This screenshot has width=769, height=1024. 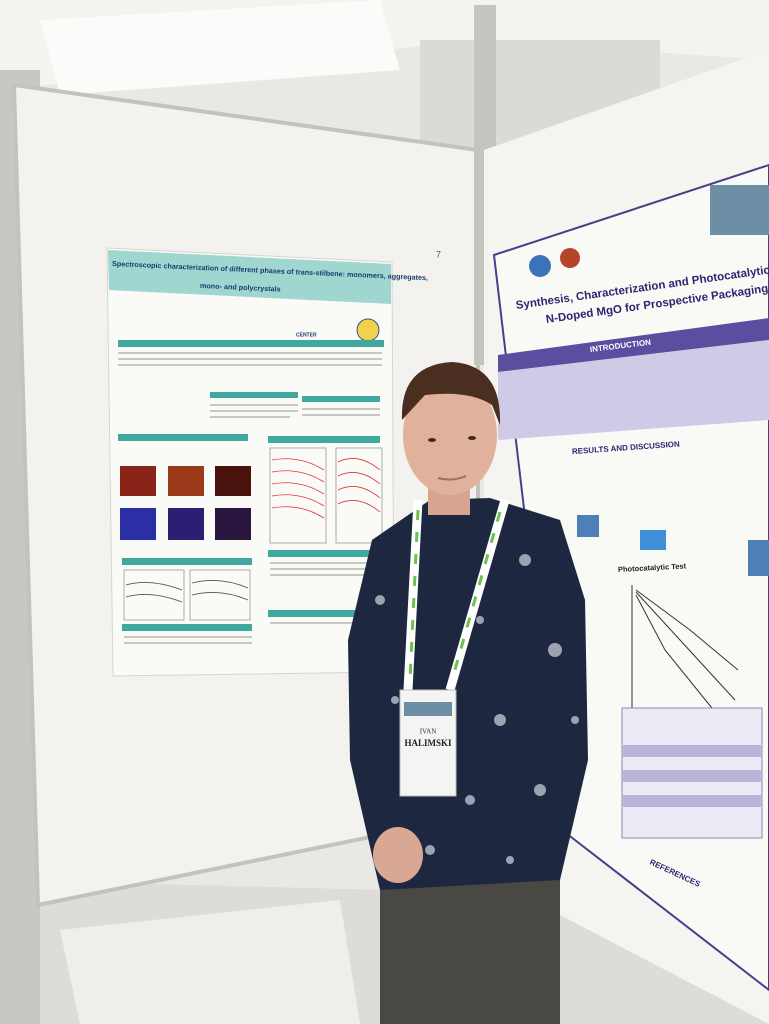 I want to click on micrographs, so click(x=185, y=503).